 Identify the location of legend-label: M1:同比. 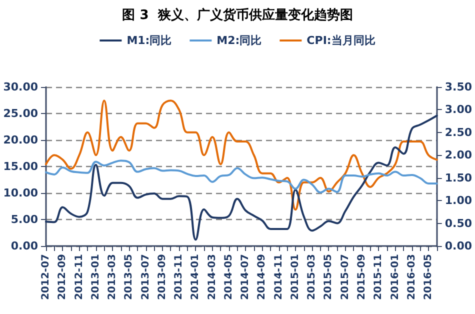
(149, 40).